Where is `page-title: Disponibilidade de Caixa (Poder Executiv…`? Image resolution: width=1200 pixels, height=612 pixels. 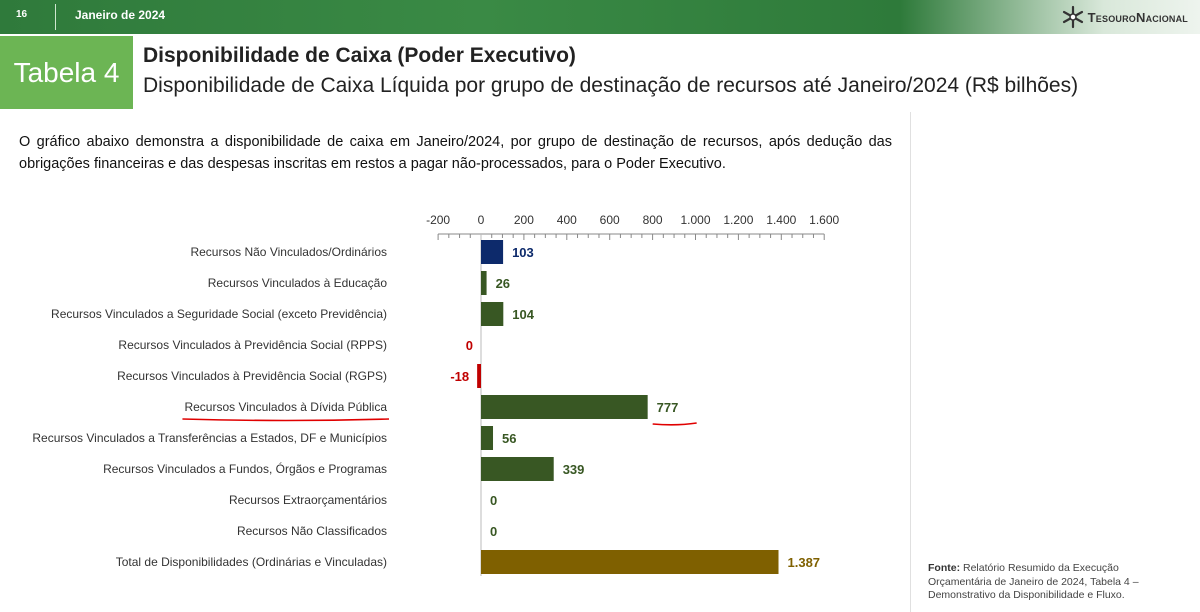
page-title: Disponibilidade de Caixa (Poder Executiv… is located at coordinates (359, 55).